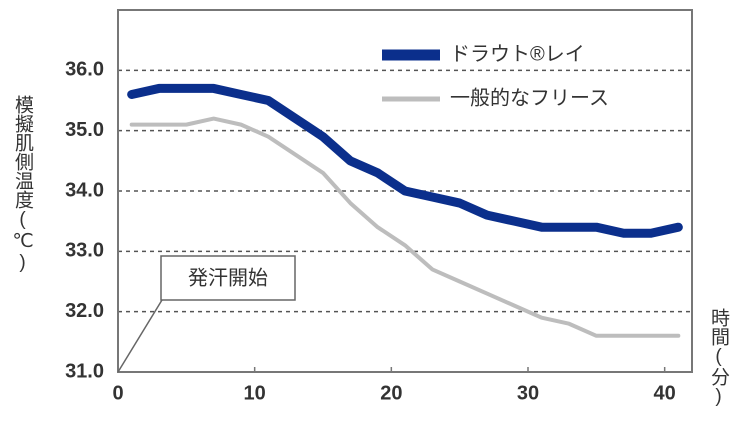 The image size is (738, 425). I want to click on y-tick-label: 31.0, so click(84, 371).